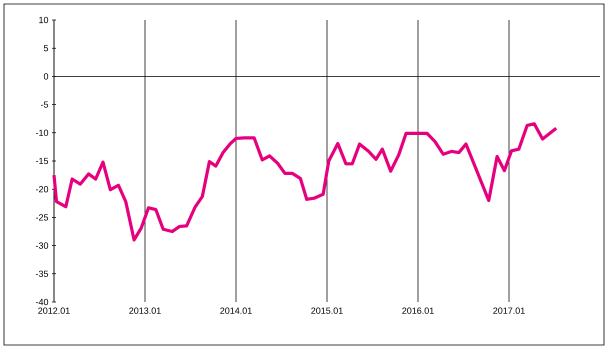  I want to click on y-tick-label: 0, so click(46, 76).